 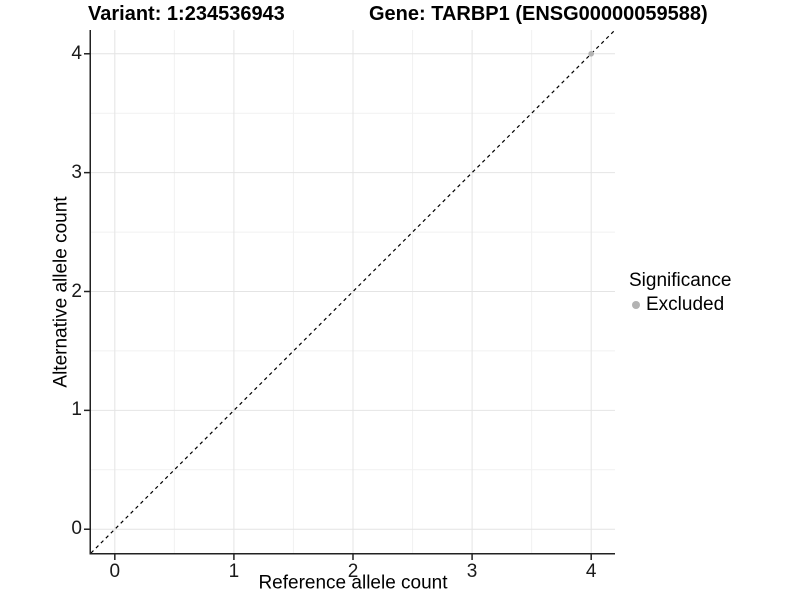 I want to click on y-tick-label: 1, so click(x=76, y=410).